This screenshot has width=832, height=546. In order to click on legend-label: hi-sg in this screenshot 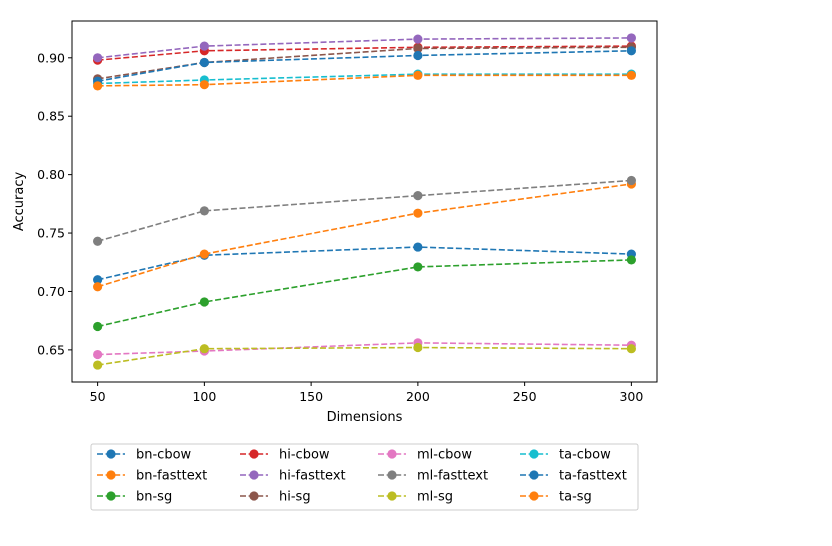, I will do `click(295, 497)`.